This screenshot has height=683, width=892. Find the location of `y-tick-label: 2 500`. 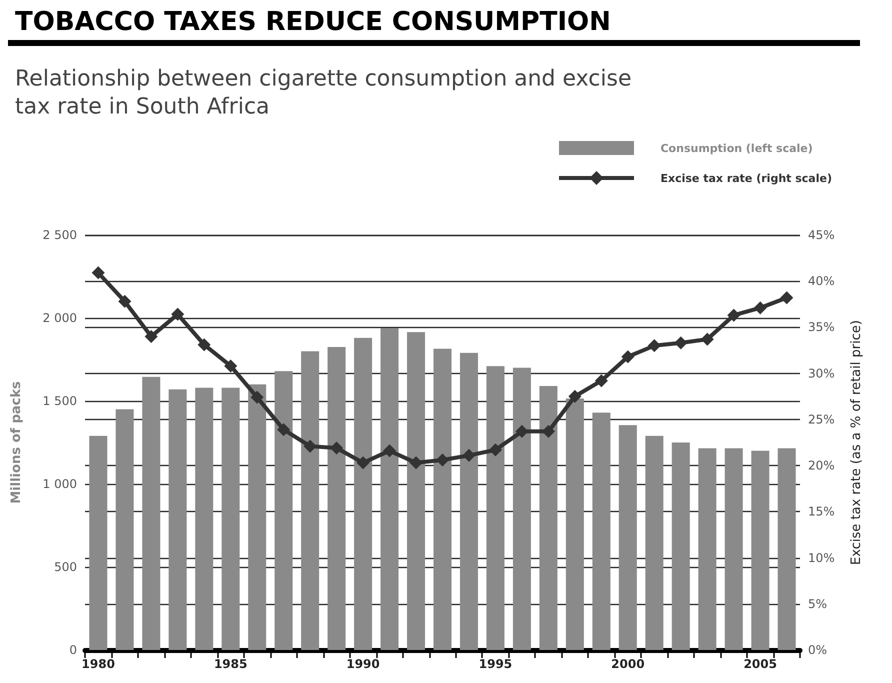

y-tick-label: 2 500 is located at coordinates (59, 235).